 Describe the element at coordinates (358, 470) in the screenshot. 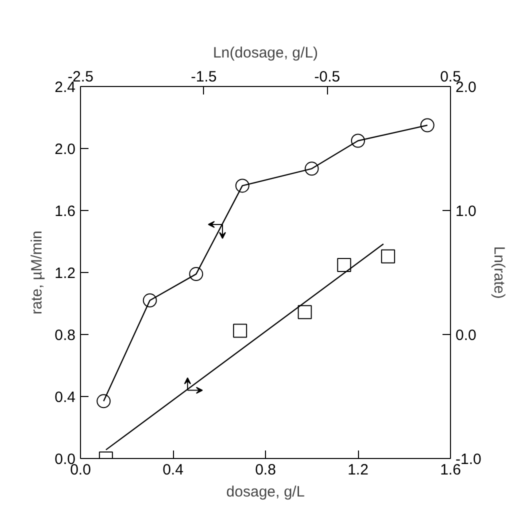

I see `x-tick-label: 1.2` at that location.